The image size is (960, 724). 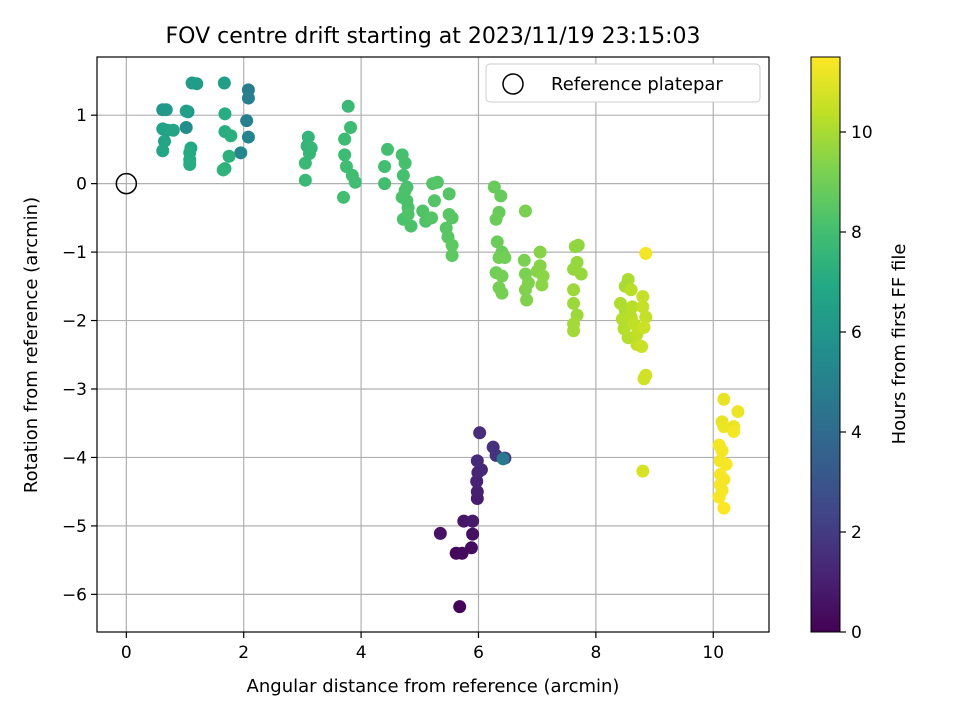 I want to click on colorbar-ticks: 0 2 4 6 8 10, so click(x=856, y=383).